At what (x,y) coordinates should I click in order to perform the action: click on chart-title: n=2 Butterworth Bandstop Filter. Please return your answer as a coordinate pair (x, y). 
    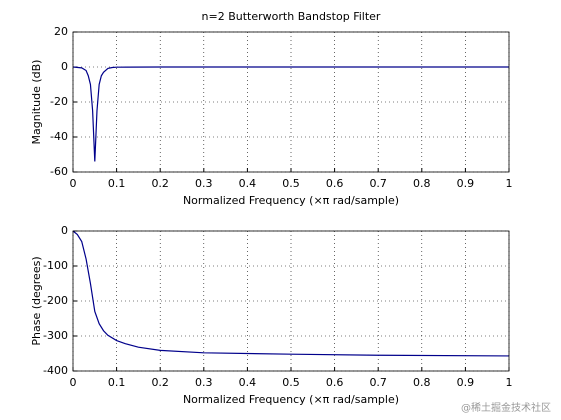
    Looking at the image, I should click on (291, 16).